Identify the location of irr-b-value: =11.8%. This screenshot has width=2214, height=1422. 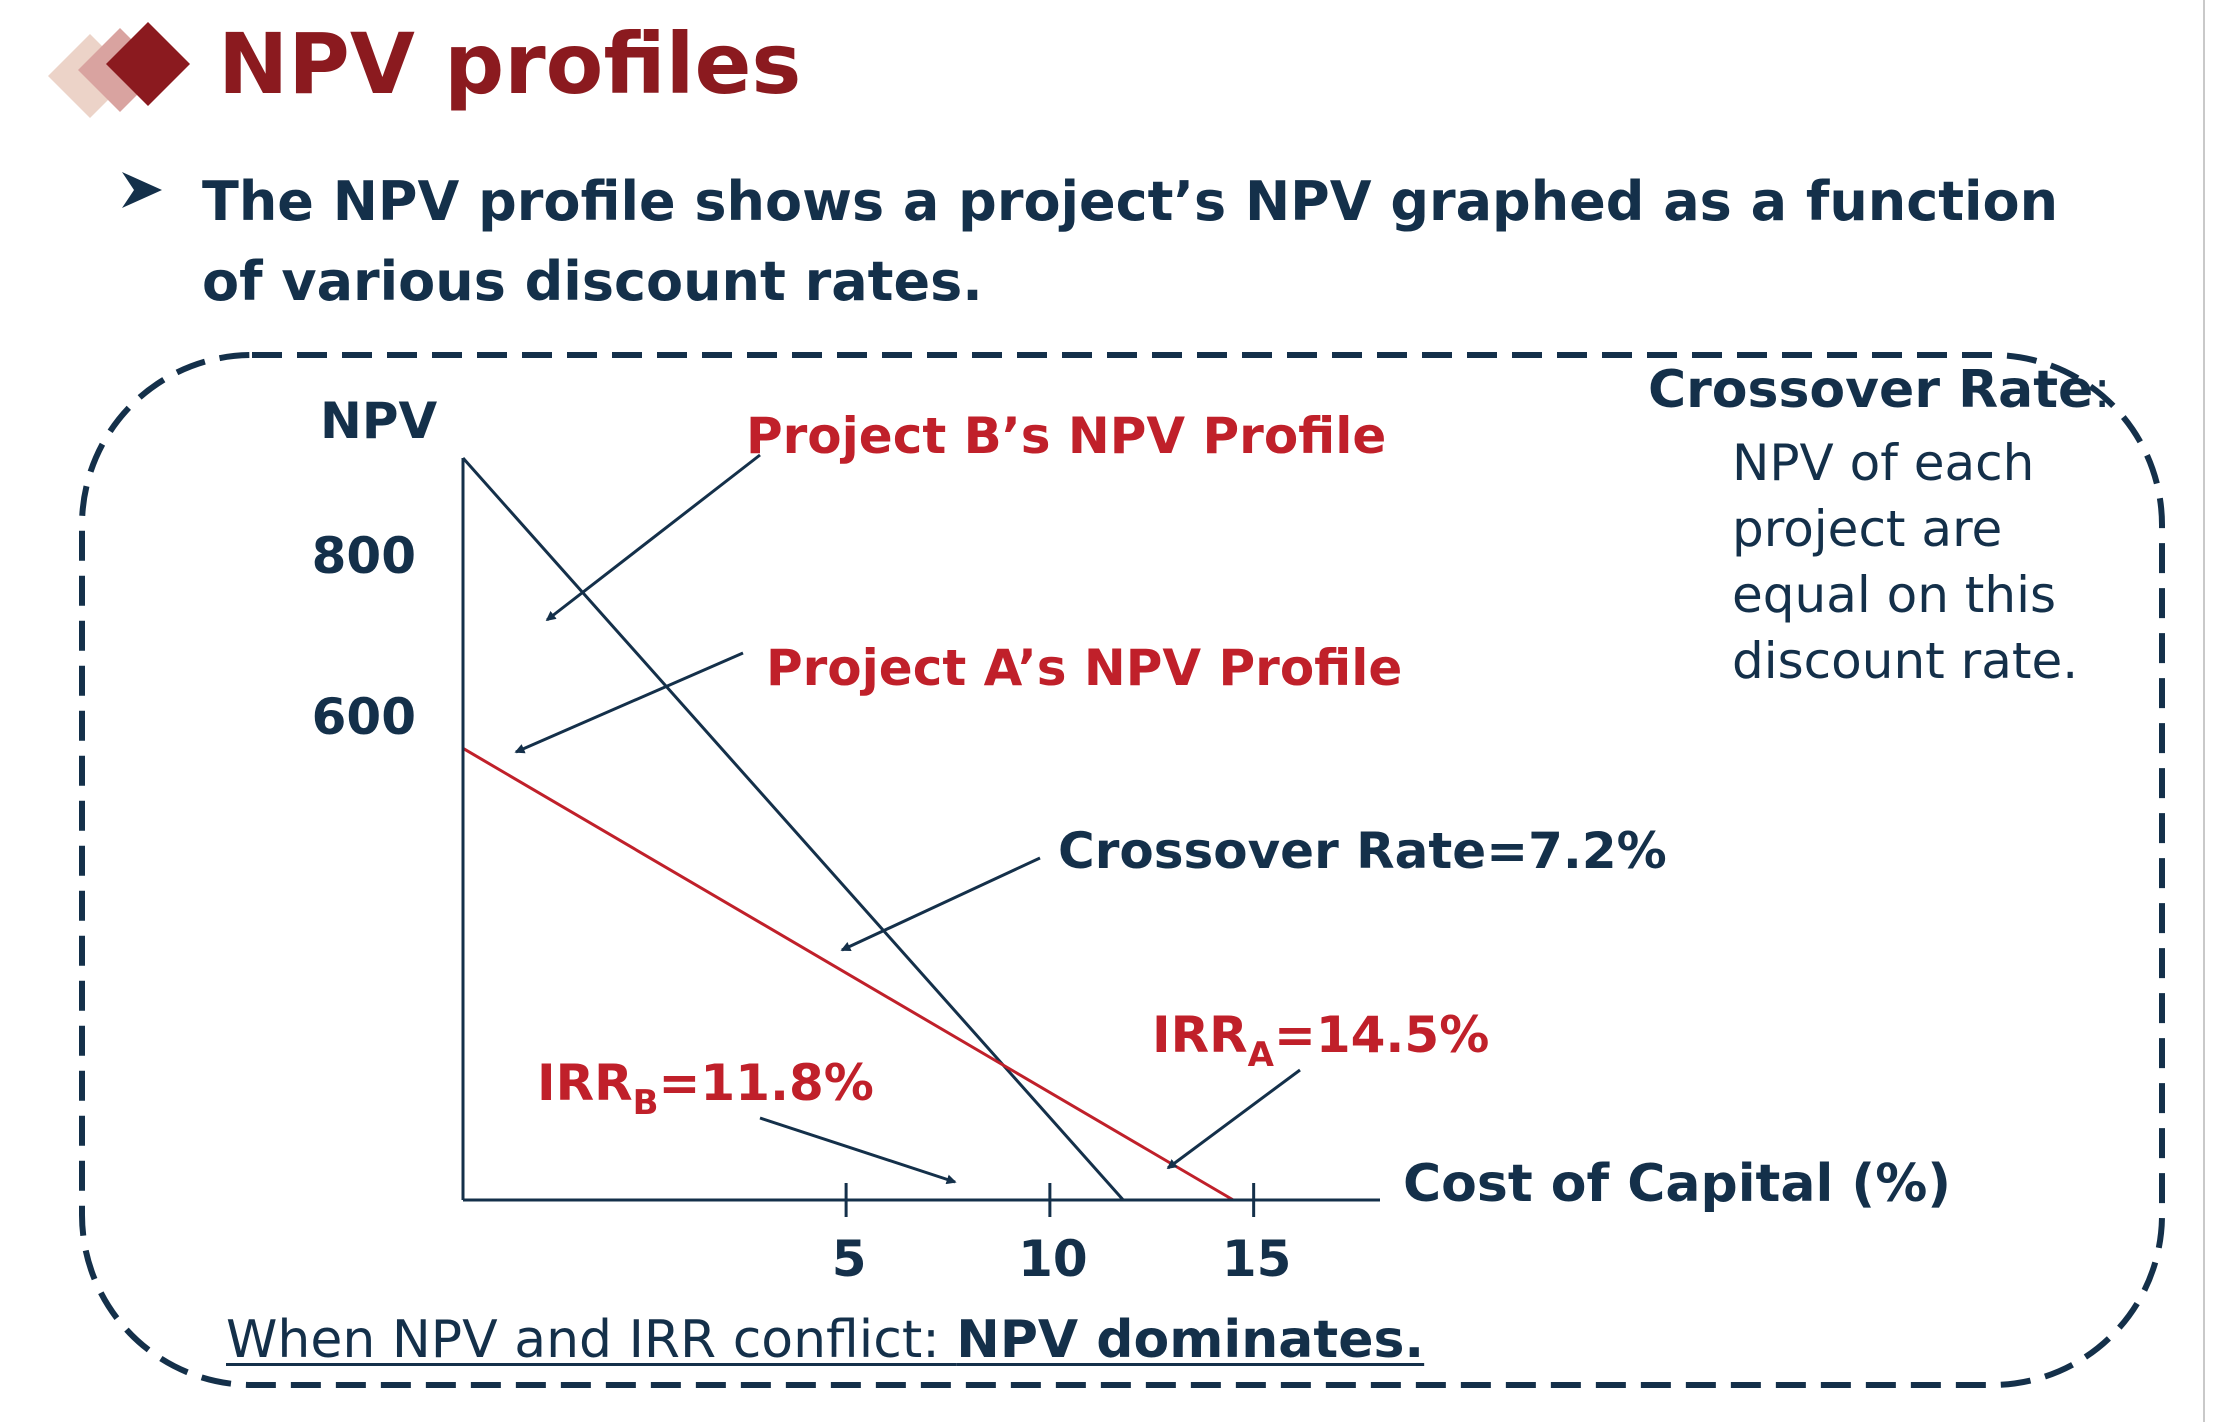
(766, 1083).